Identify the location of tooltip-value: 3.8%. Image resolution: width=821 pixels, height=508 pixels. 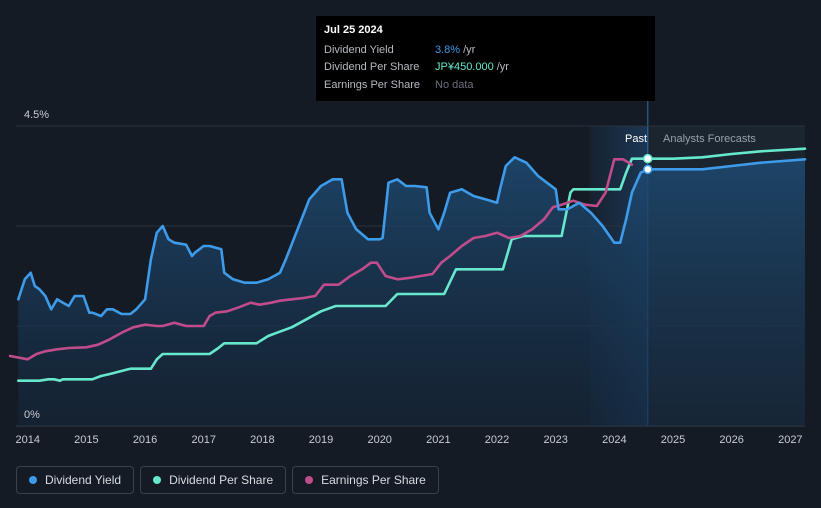
(448, 49).